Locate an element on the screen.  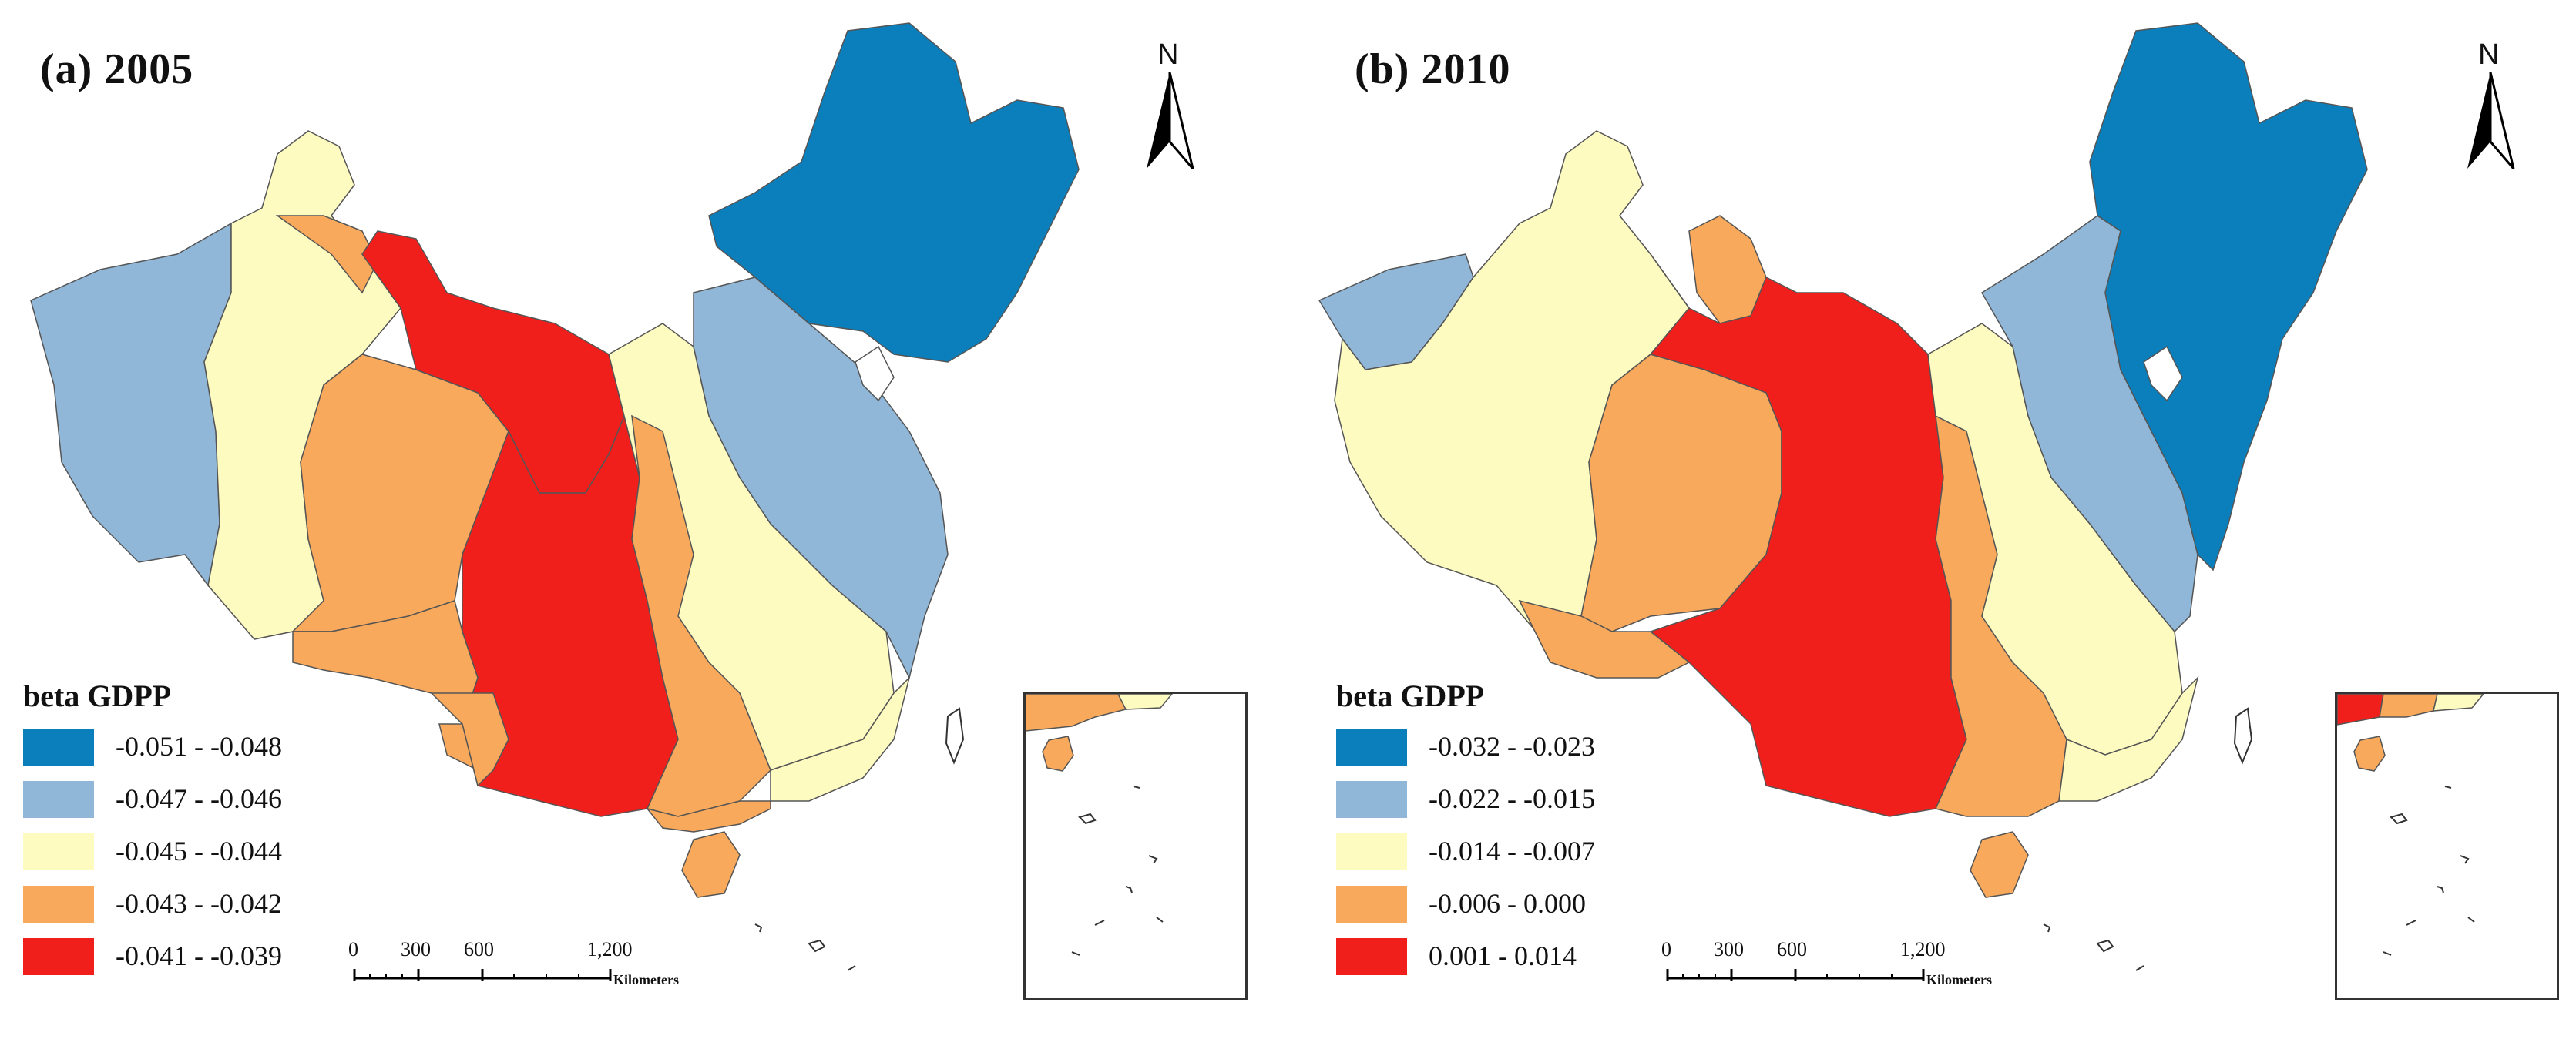
region-central-red is located at coordinates (1808, 535).